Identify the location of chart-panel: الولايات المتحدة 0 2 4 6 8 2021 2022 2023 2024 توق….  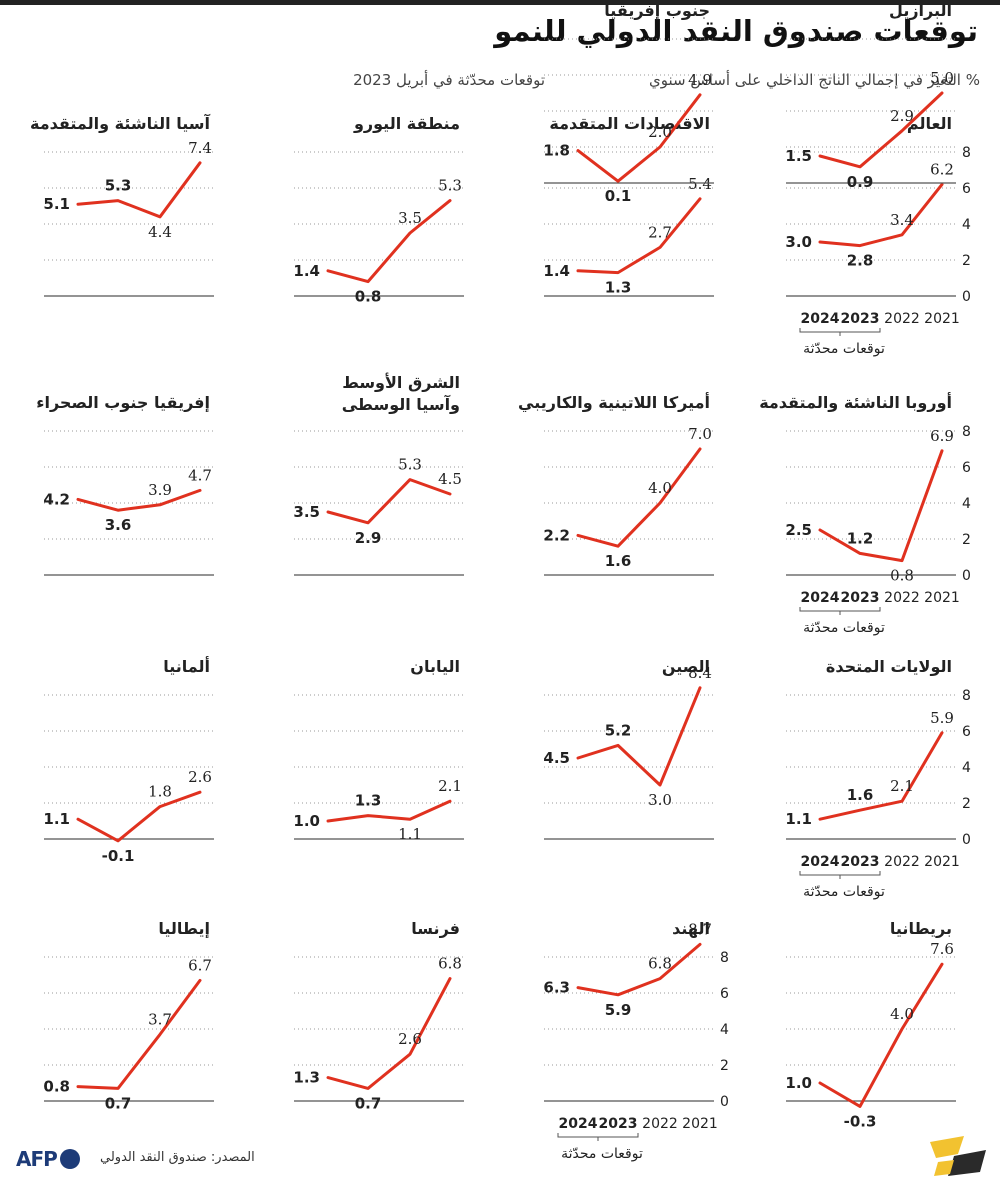
(874, 787).